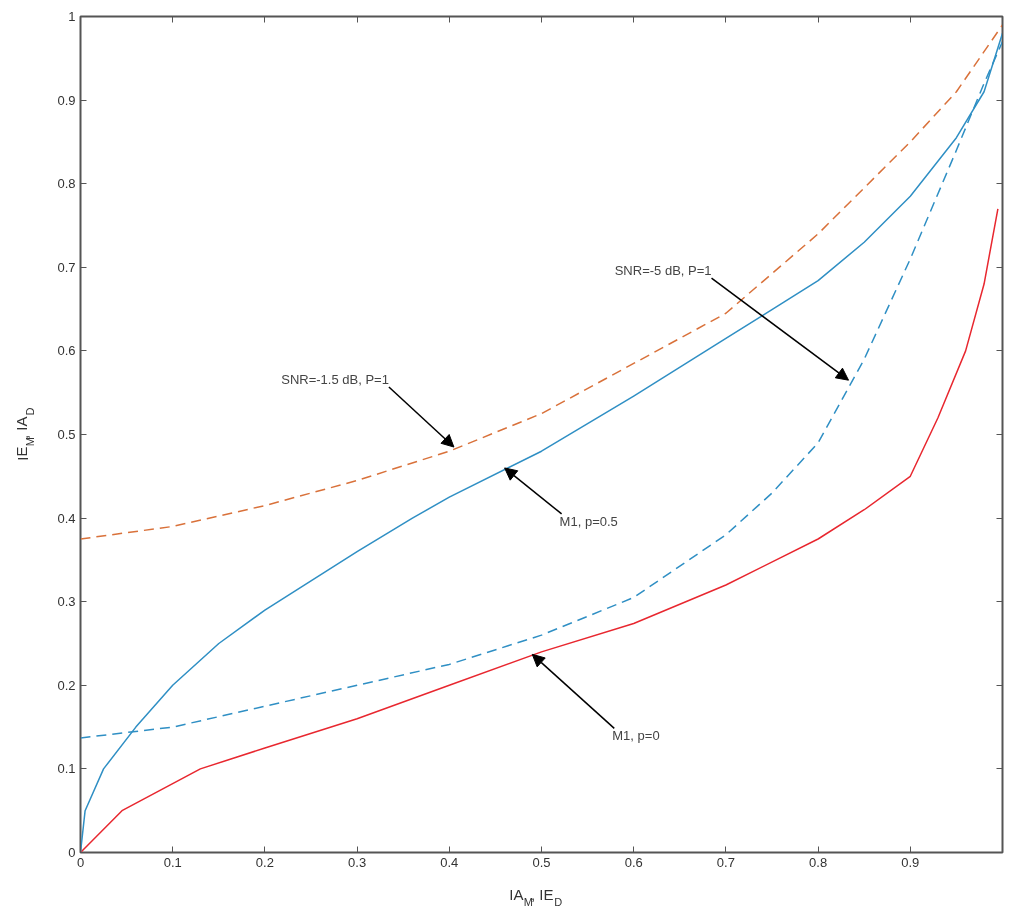 Image resolution: width=1016 pixels, height=913 pixels. What do you see at coordinates (636, 736) in the screenshot?
I see `annotation: M1, p=0` at bounding box center [636, 736].